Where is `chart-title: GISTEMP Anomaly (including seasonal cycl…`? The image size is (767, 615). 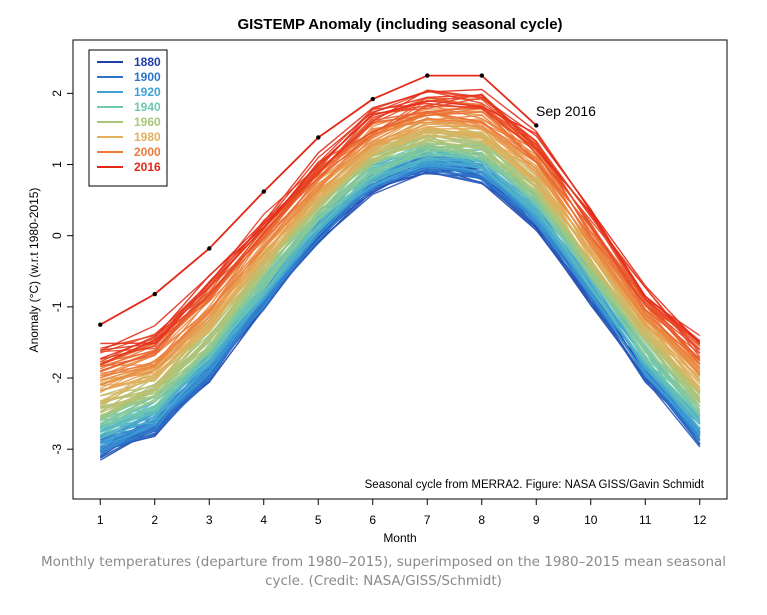
chart-title: GISTEMP Anomaly (including seasonal cycl… is located at coordinates (399, 24).